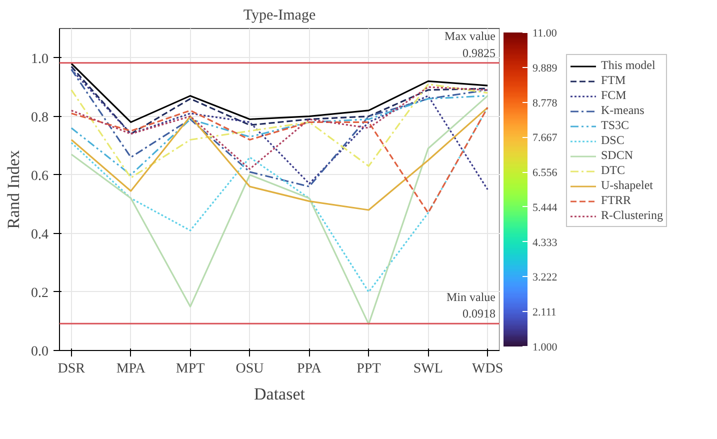  What do you see at coordinates (545, 34) in the screenshot?
I see `color-bar-label: 11.00` at bounding box center [545, 34].